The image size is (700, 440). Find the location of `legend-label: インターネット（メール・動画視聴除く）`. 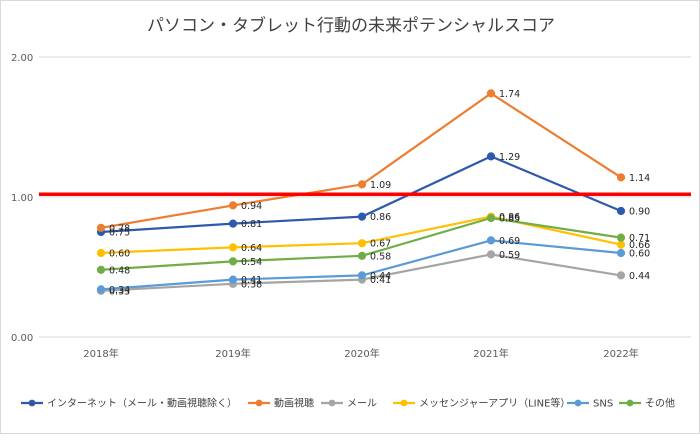

legend-label: インターネット（メール・動画視聴除く） is located at coordinates (142, 403).